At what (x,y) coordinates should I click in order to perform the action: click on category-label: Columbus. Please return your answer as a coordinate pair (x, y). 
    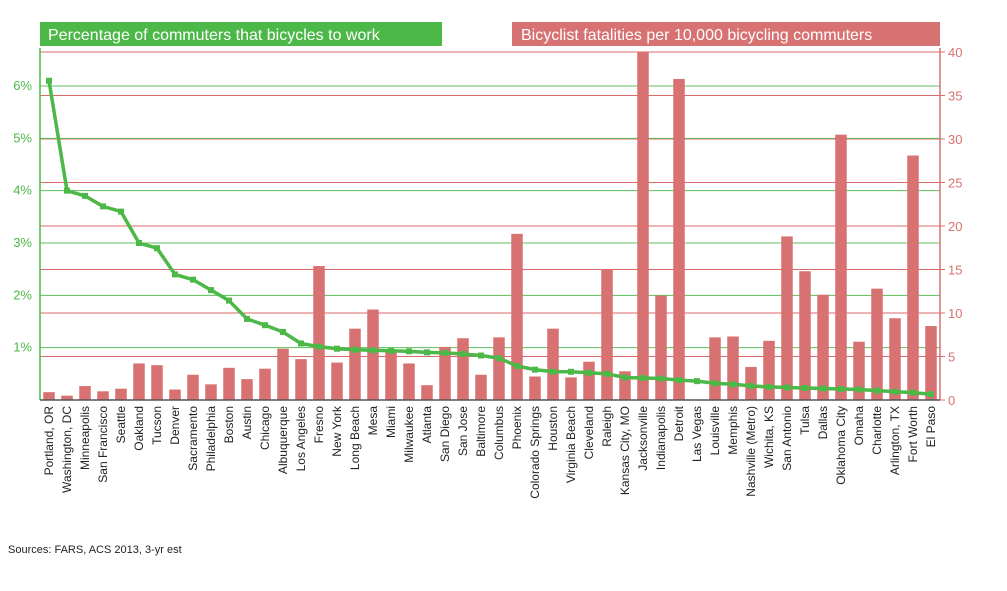
    Looking at the image, I should click on (499, 433).